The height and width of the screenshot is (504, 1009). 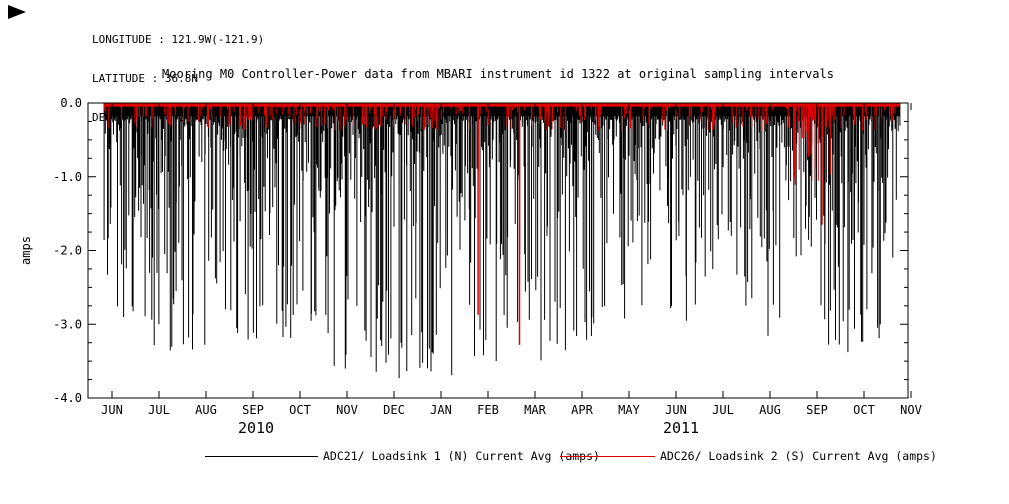 I want to click on series2-spikes, so click(x=499, y=144).